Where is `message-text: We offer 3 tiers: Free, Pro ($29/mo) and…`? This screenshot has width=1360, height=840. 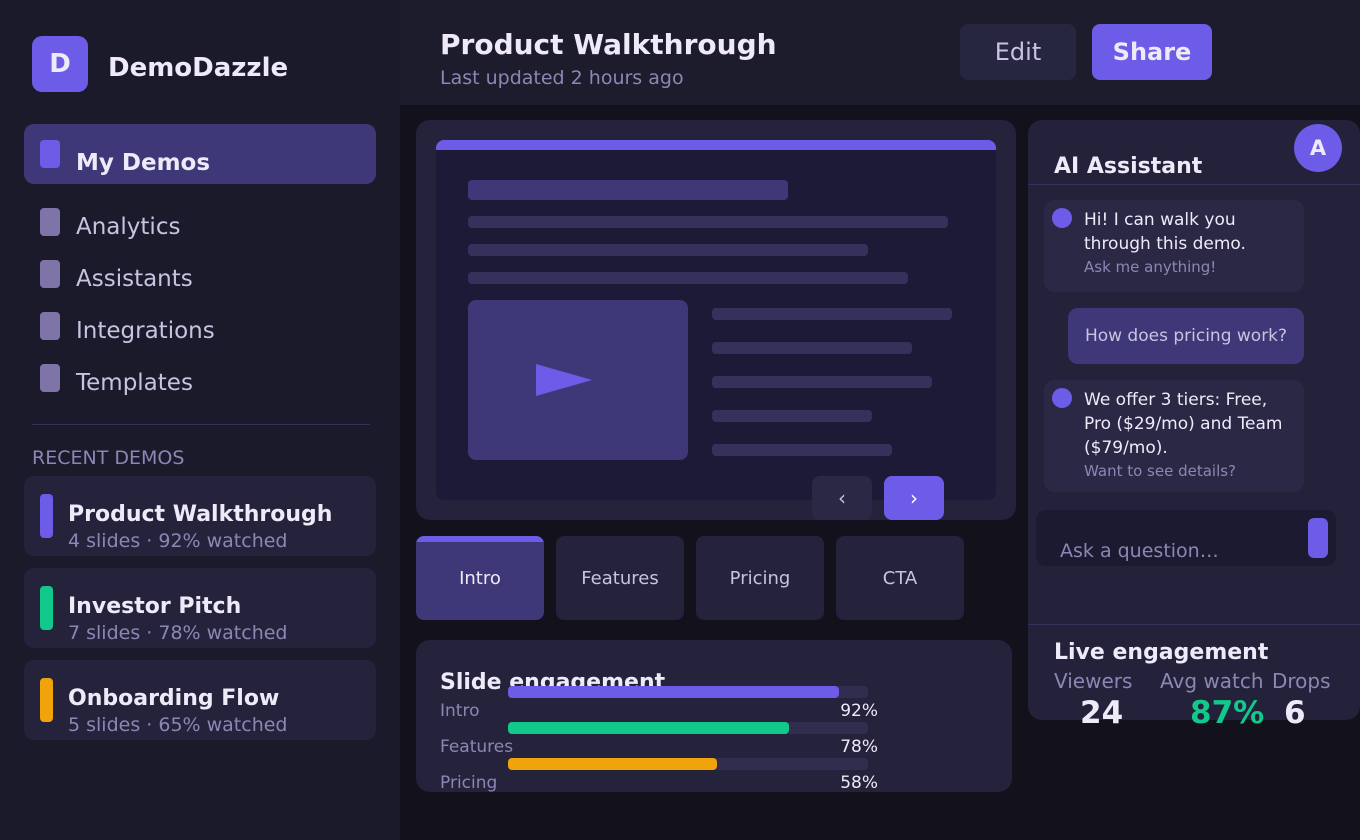 message-text: We offer 3 tiers: Free, Pro ($29/mo) and… is located at coordinates (1183, 424).